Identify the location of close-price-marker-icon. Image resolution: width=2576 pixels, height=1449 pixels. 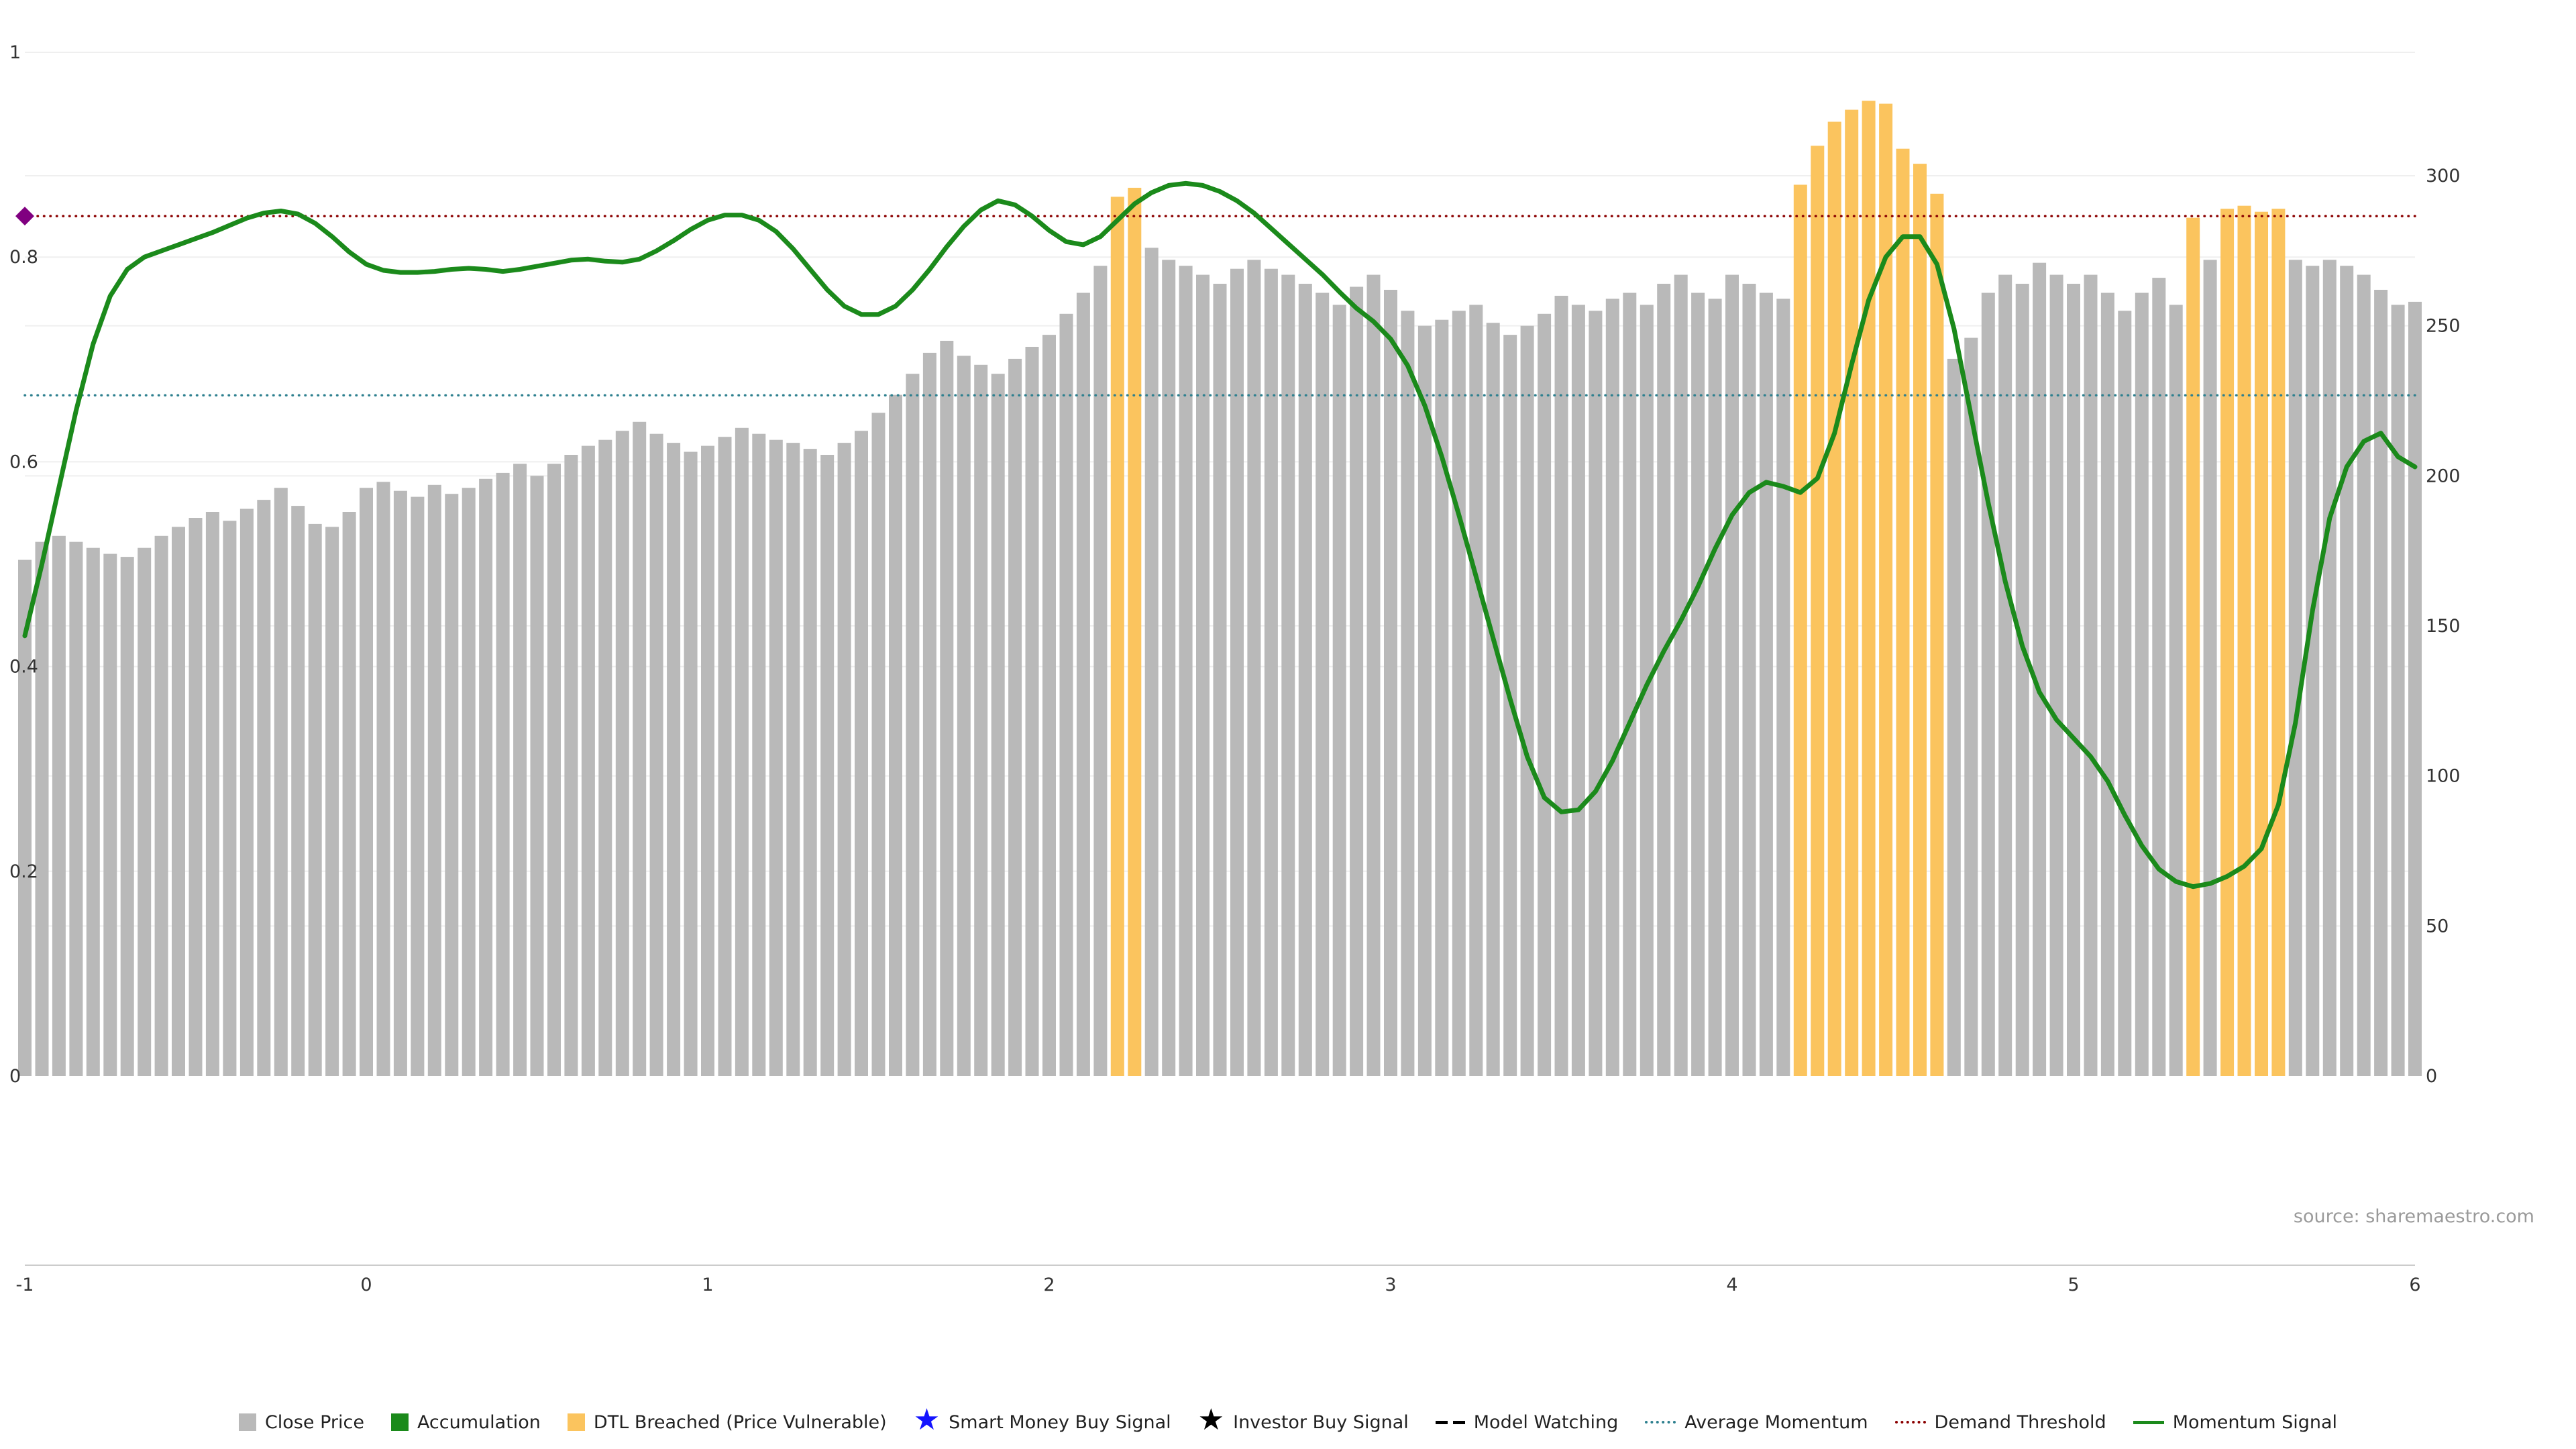
(247, 1422).